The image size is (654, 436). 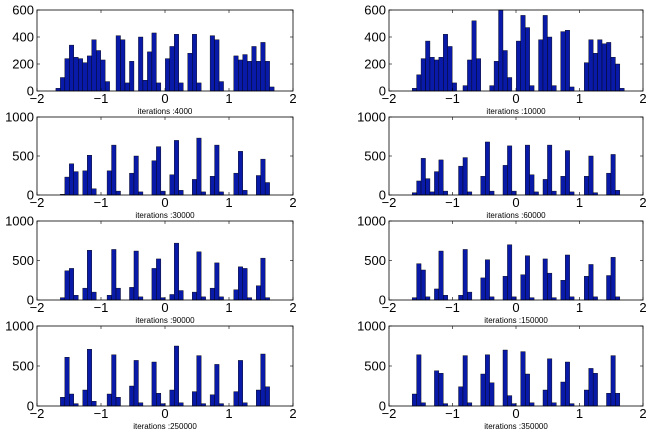 I want to click on histogram-panel: −2 −1 0 1 2 0 500 1000 iterations :250000, so click(x=151, y=375).